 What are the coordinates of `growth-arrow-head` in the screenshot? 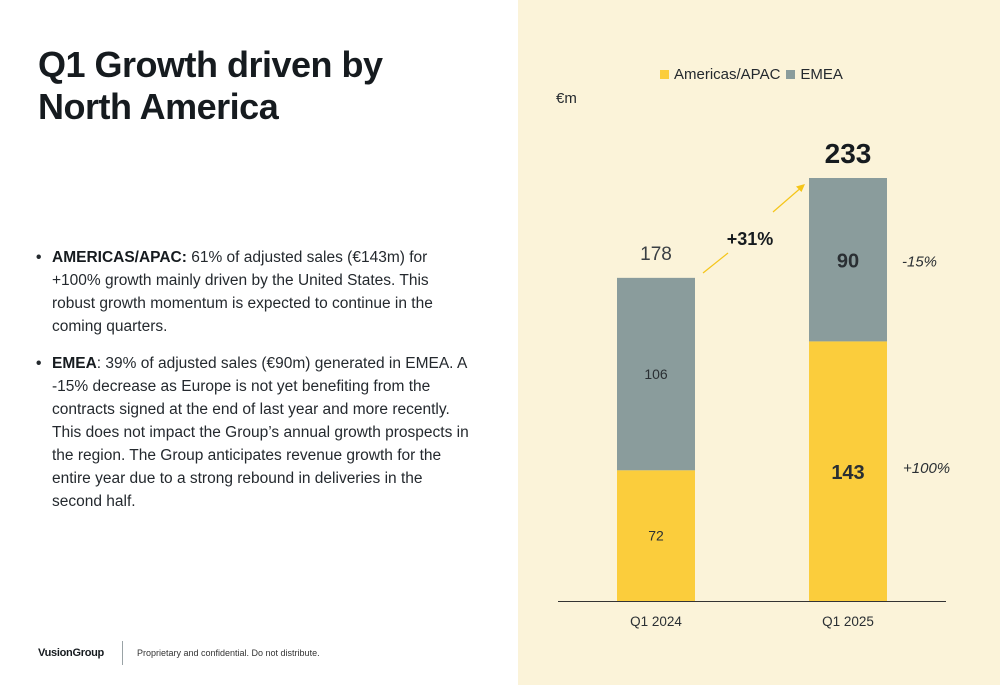 It's located at (800, 188).